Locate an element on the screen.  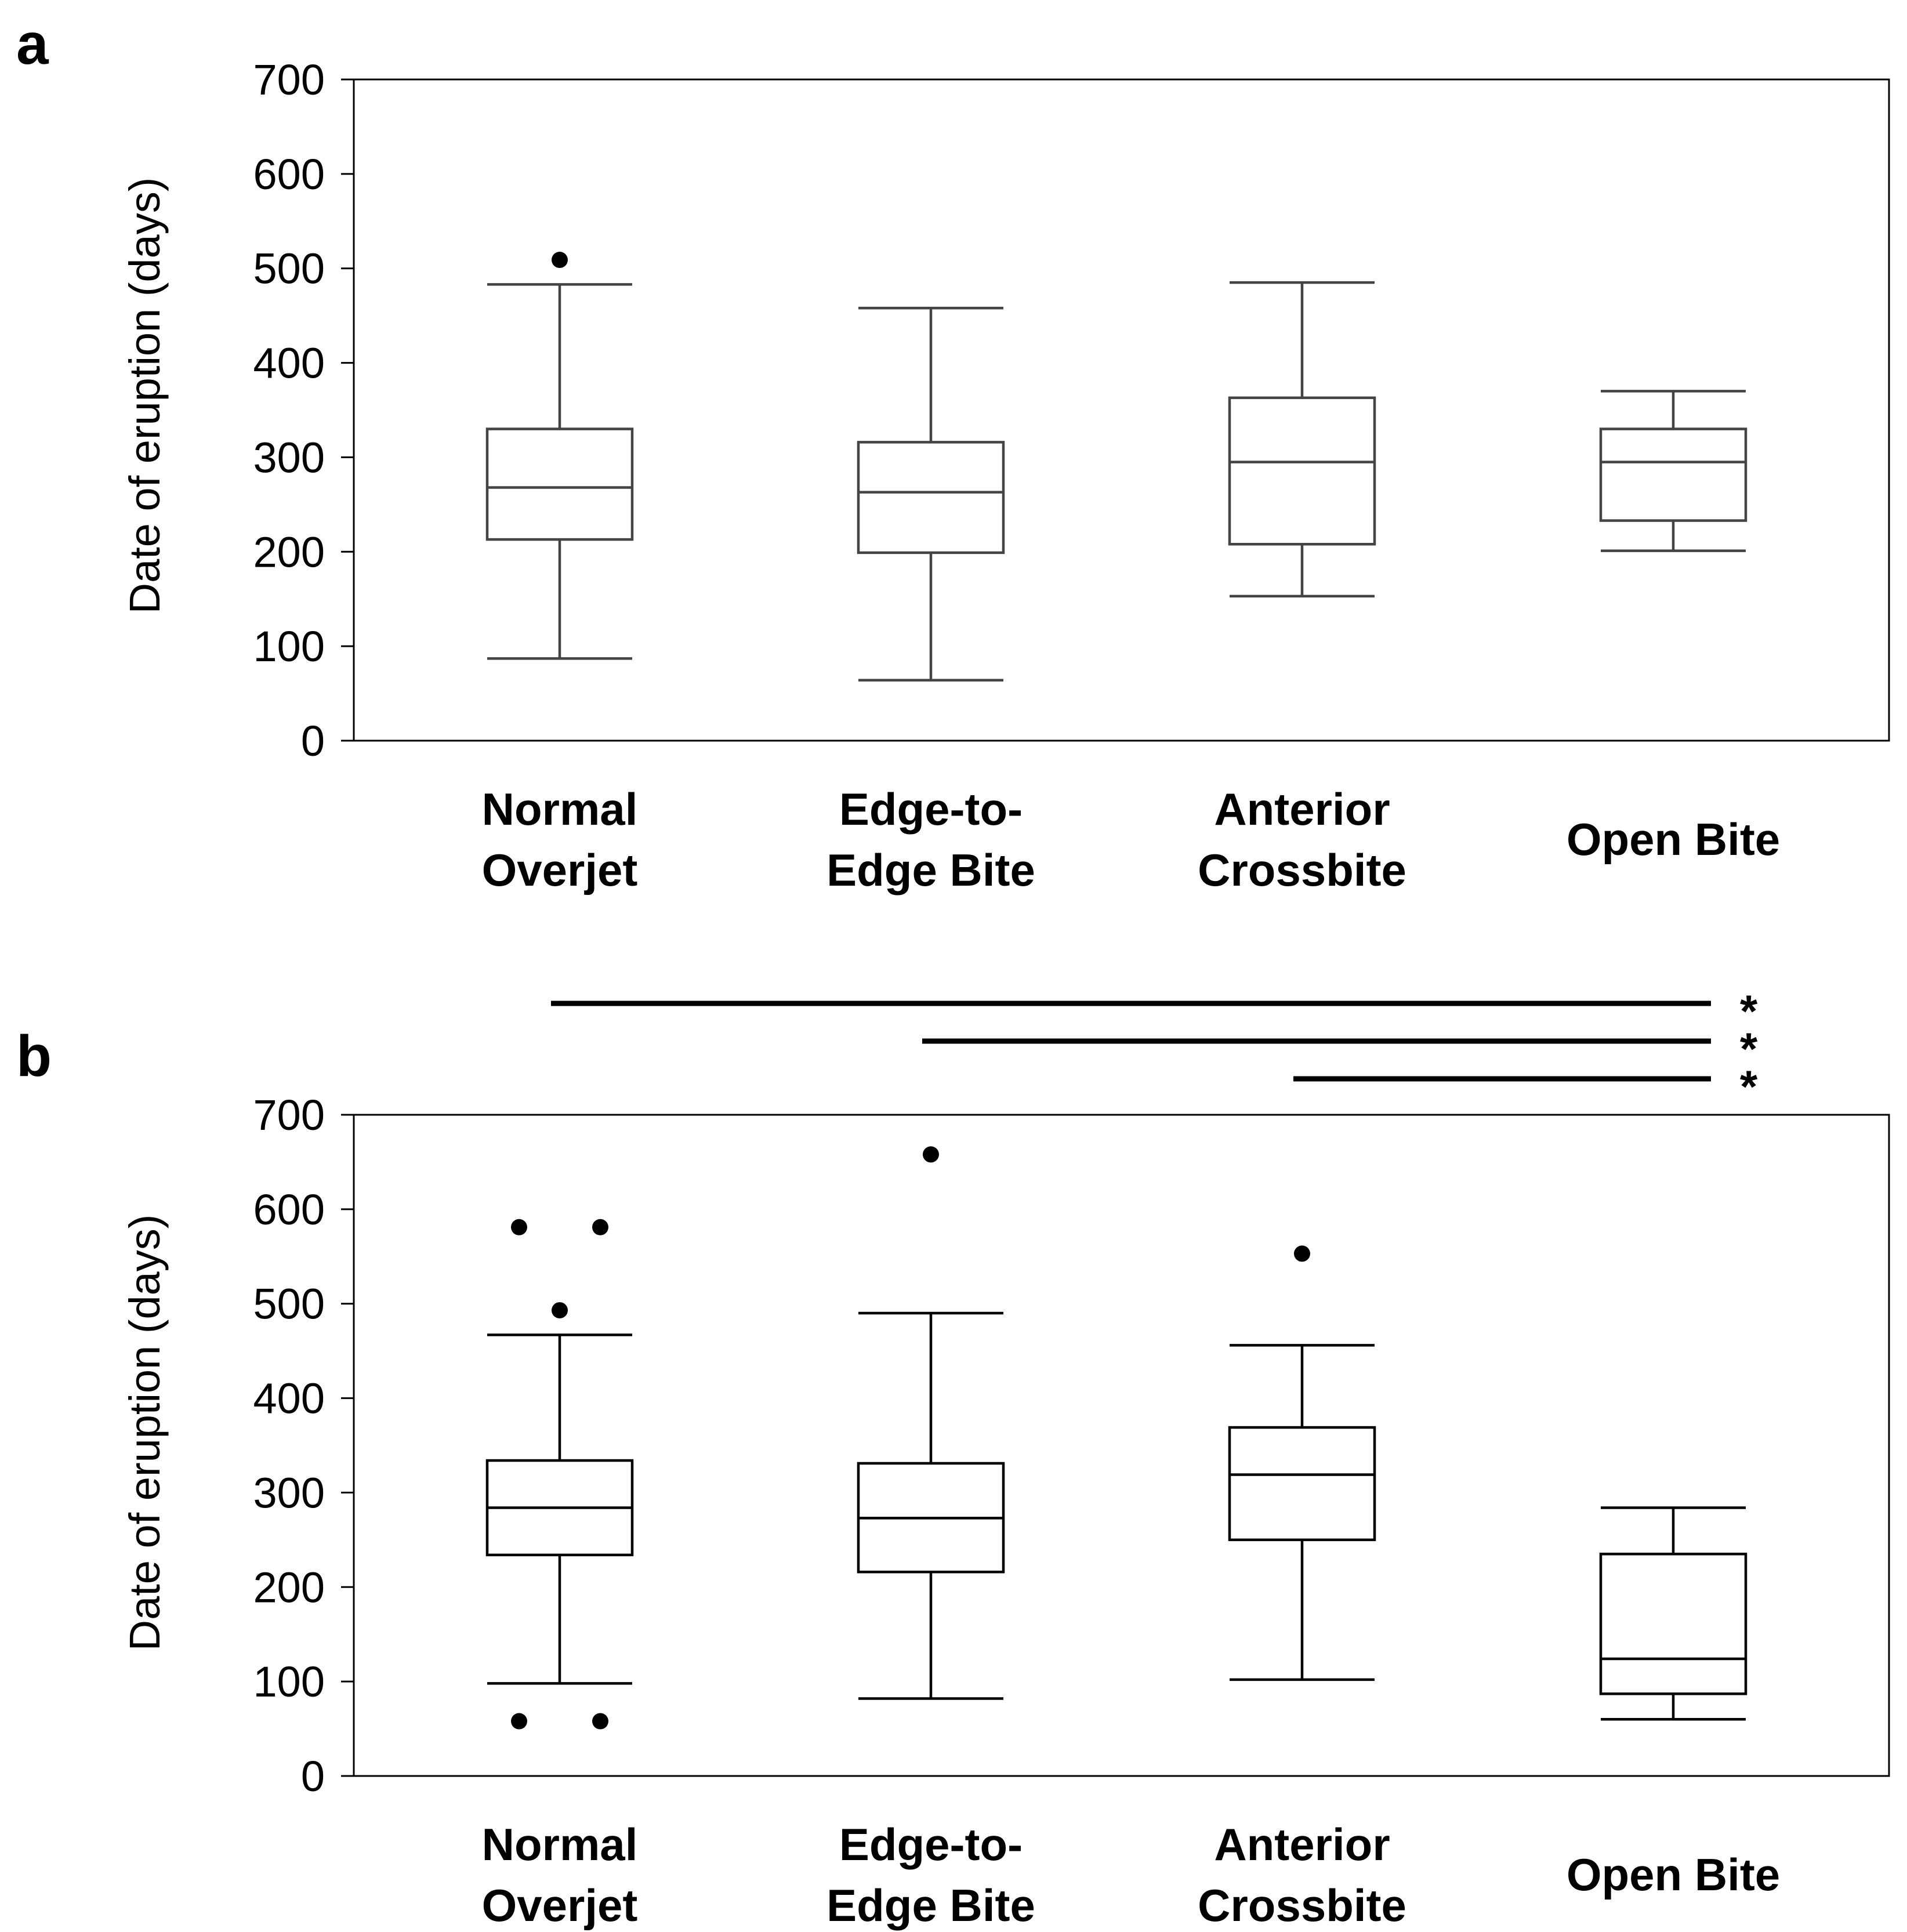
panel-label-a: a is located at coordinates (32, 44).